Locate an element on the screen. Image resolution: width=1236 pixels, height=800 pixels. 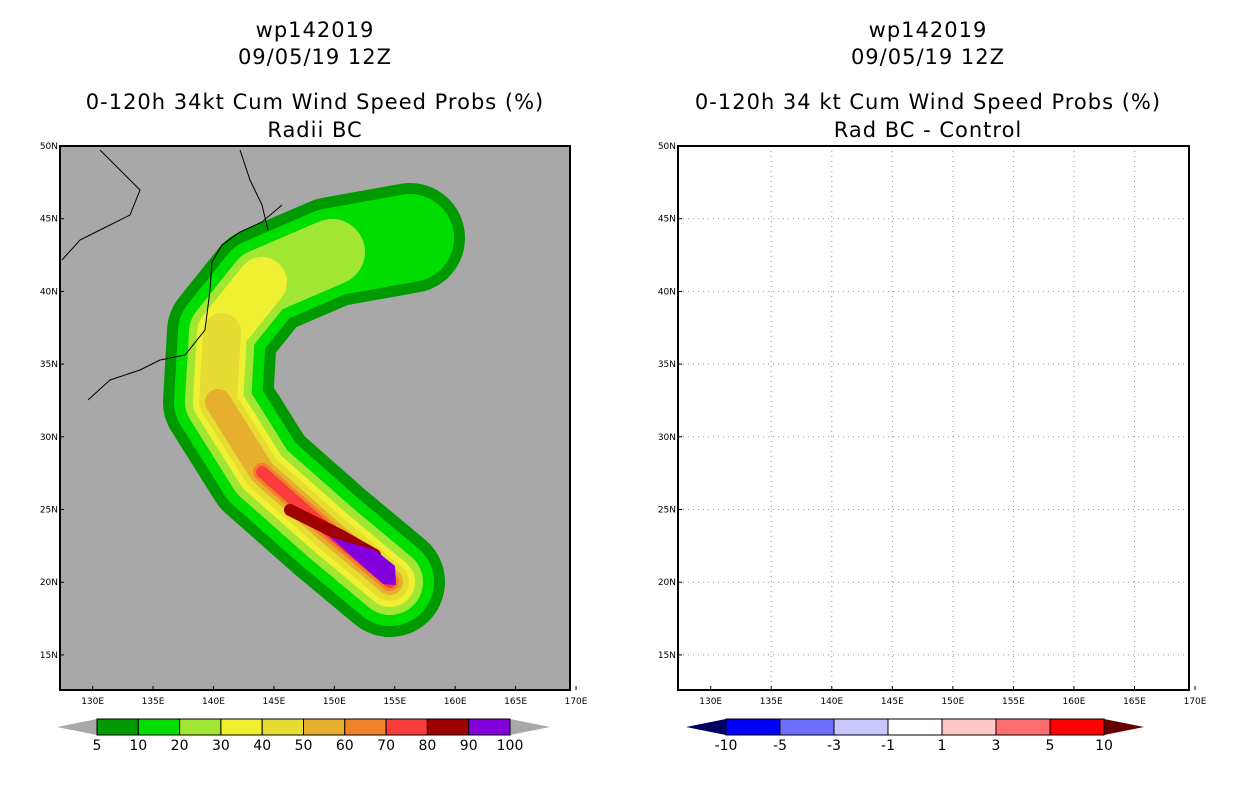
colorbar-label: -10 is located at coordinates (726, 746).